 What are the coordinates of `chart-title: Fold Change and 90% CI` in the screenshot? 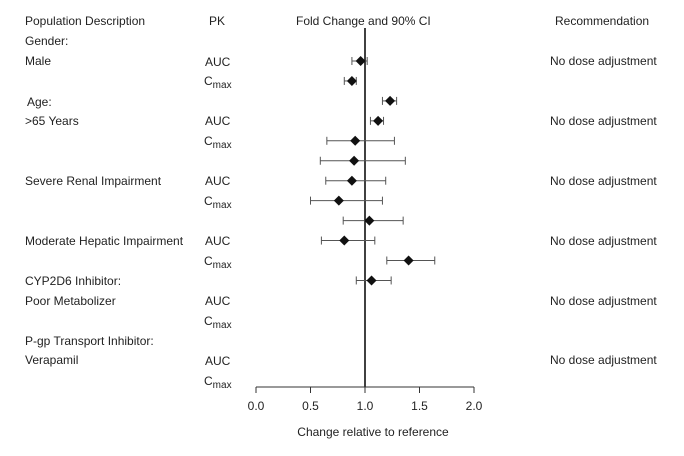 It's located at (363, 21).